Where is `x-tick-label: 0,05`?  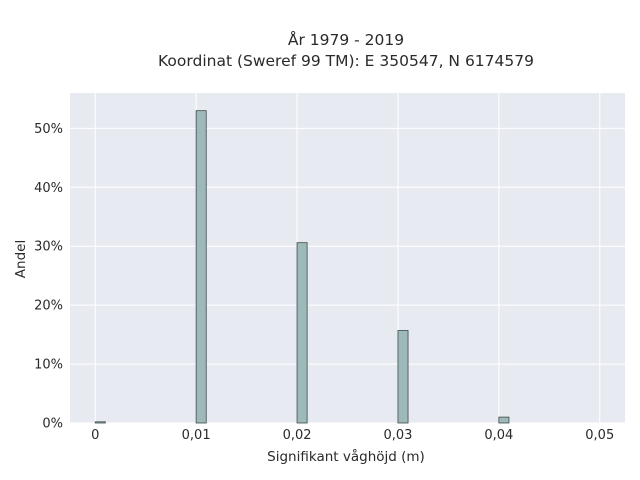
x-tick-label: 0,05 is located at coordinates (599, 435).